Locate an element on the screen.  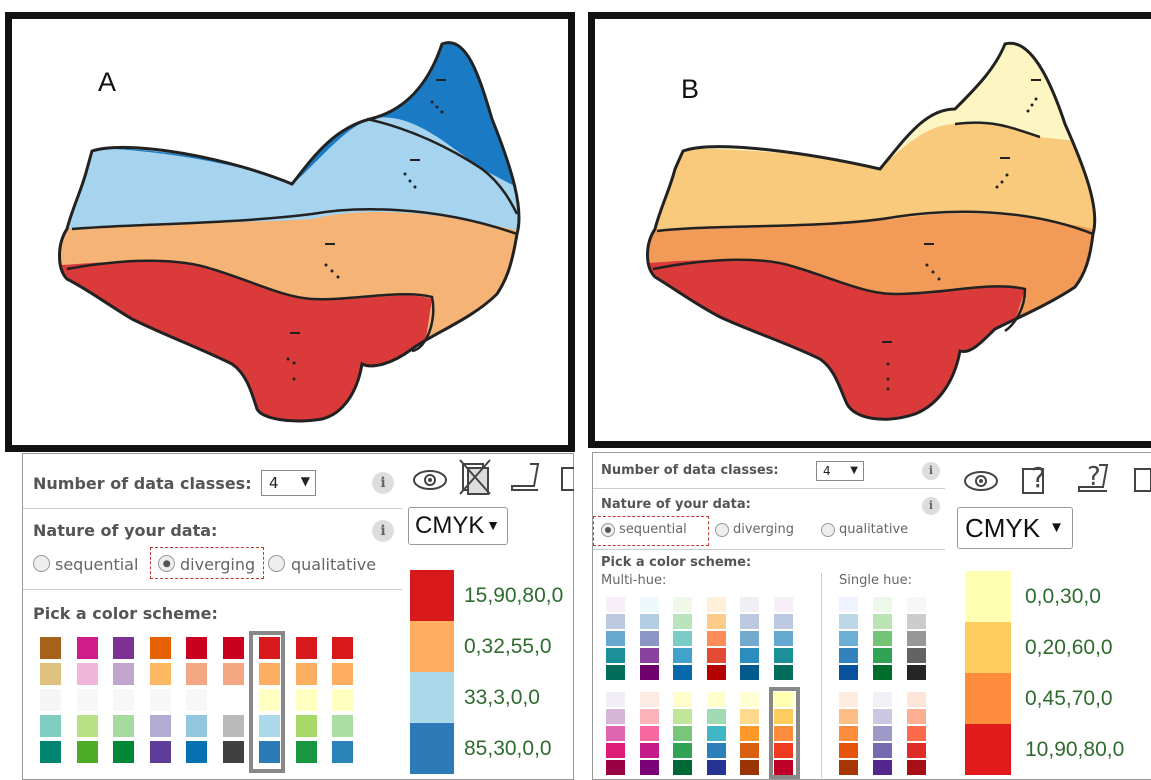
photocopy-question-icon: ? is located at coordinates (1036, 478).